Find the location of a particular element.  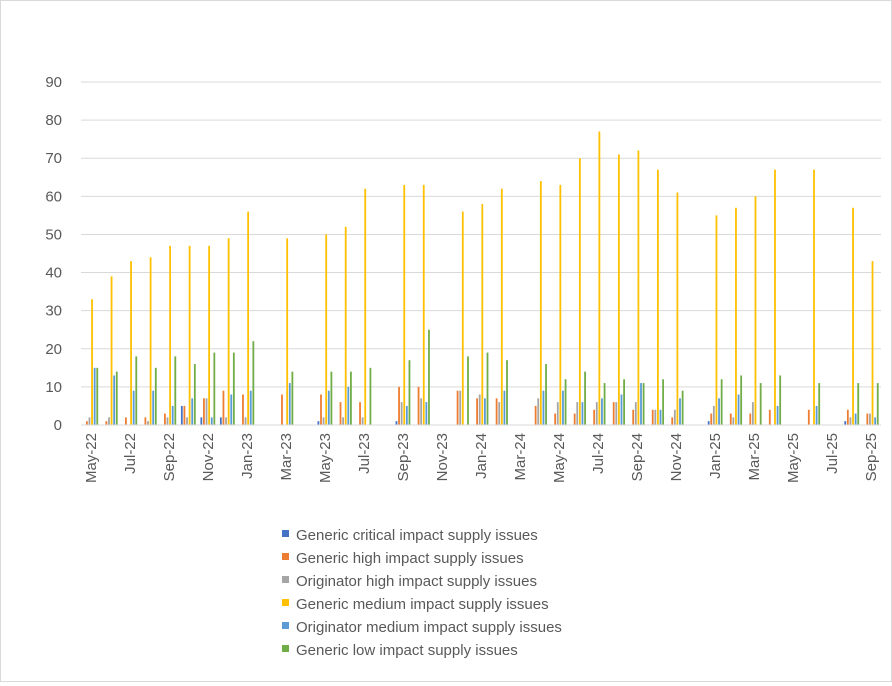

y-tick-label: 20 is located at coordinates (53, 349).